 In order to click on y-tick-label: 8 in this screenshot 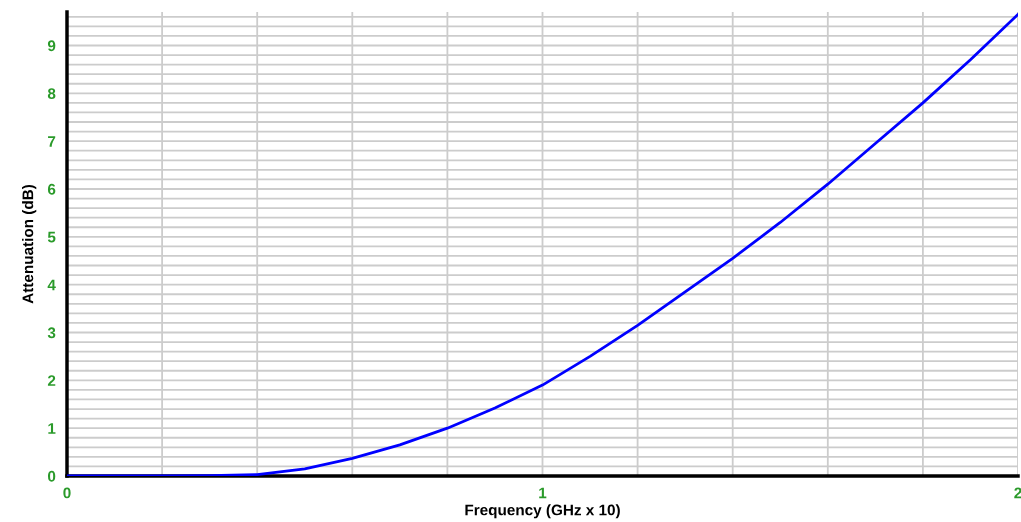, I will do `click(51, 94)`.